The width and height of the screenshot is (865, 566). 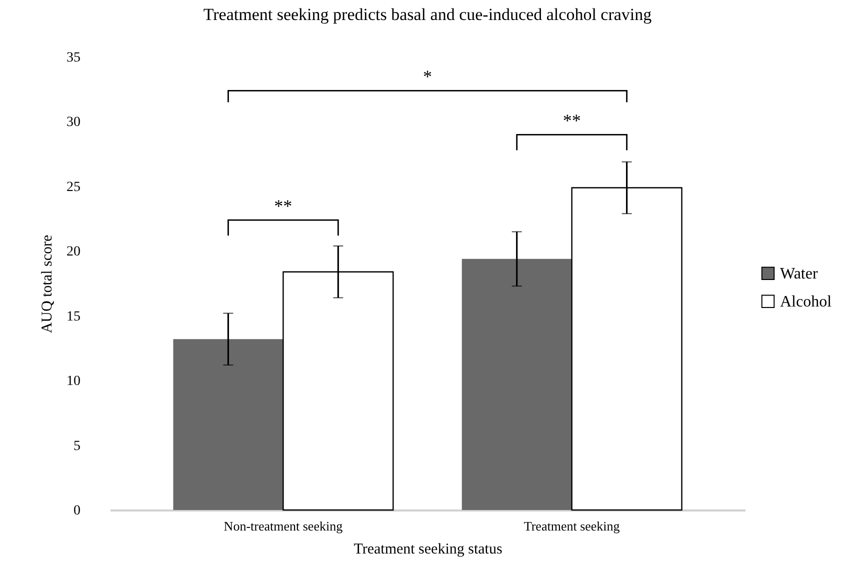 I want to click on y-tick-label: 35, so click(x=73, y=58).